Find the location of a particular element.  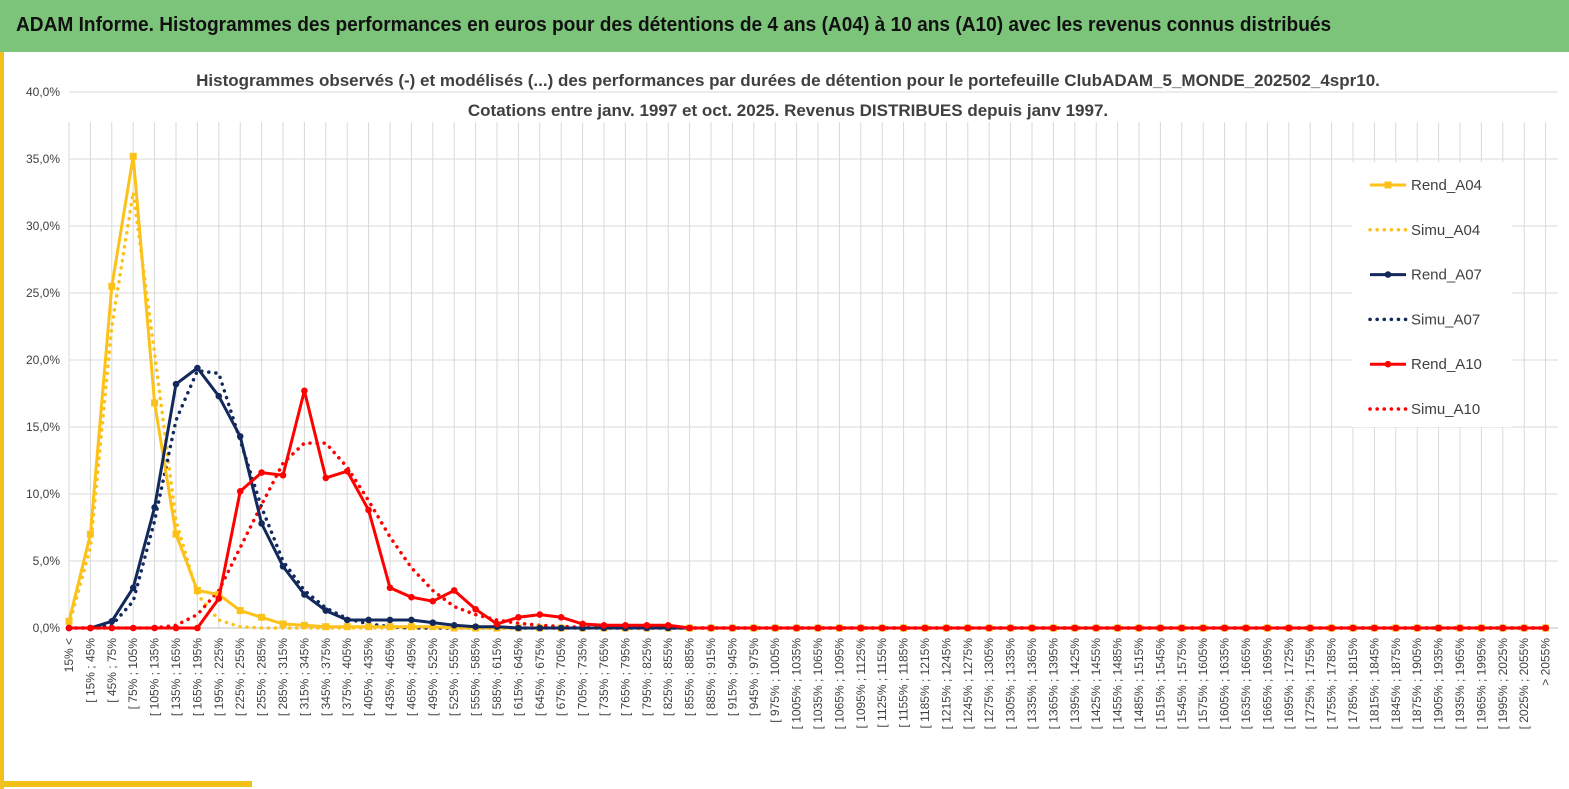

x-tick-label: [ 1455% ; 1485% is located at coordinates (1118, 684).